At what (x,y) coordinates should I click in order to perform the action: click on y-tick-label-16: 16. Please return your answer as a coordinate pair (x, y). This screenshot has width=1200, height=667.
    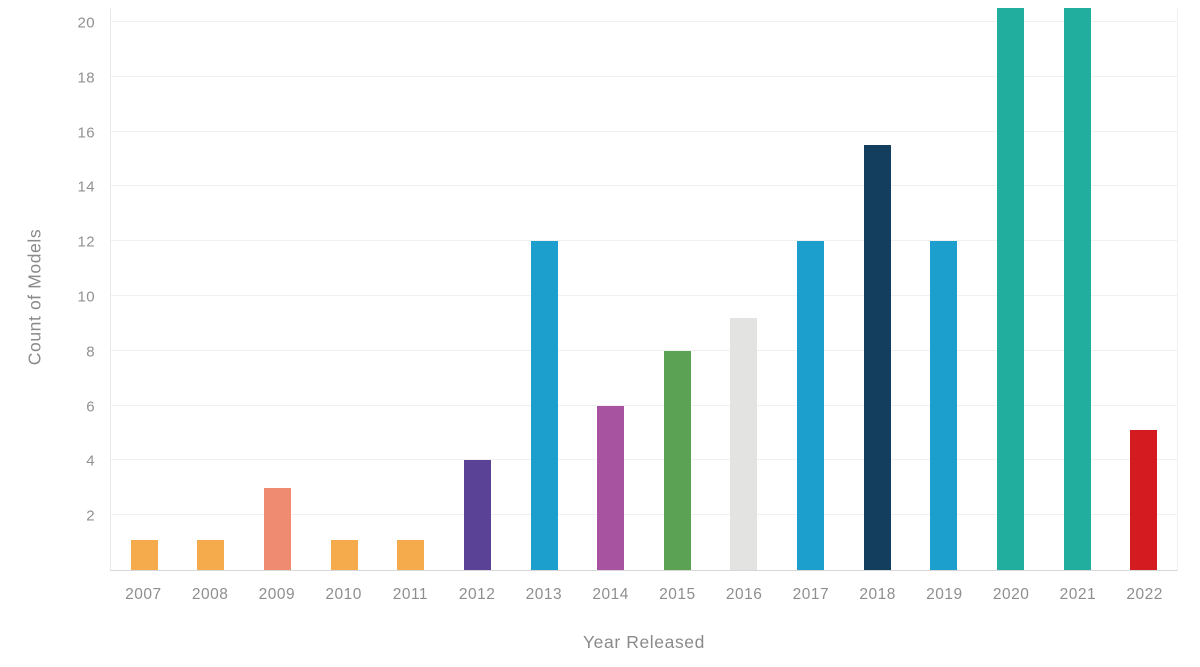
    Looking at the image, I should click on (86, 133).